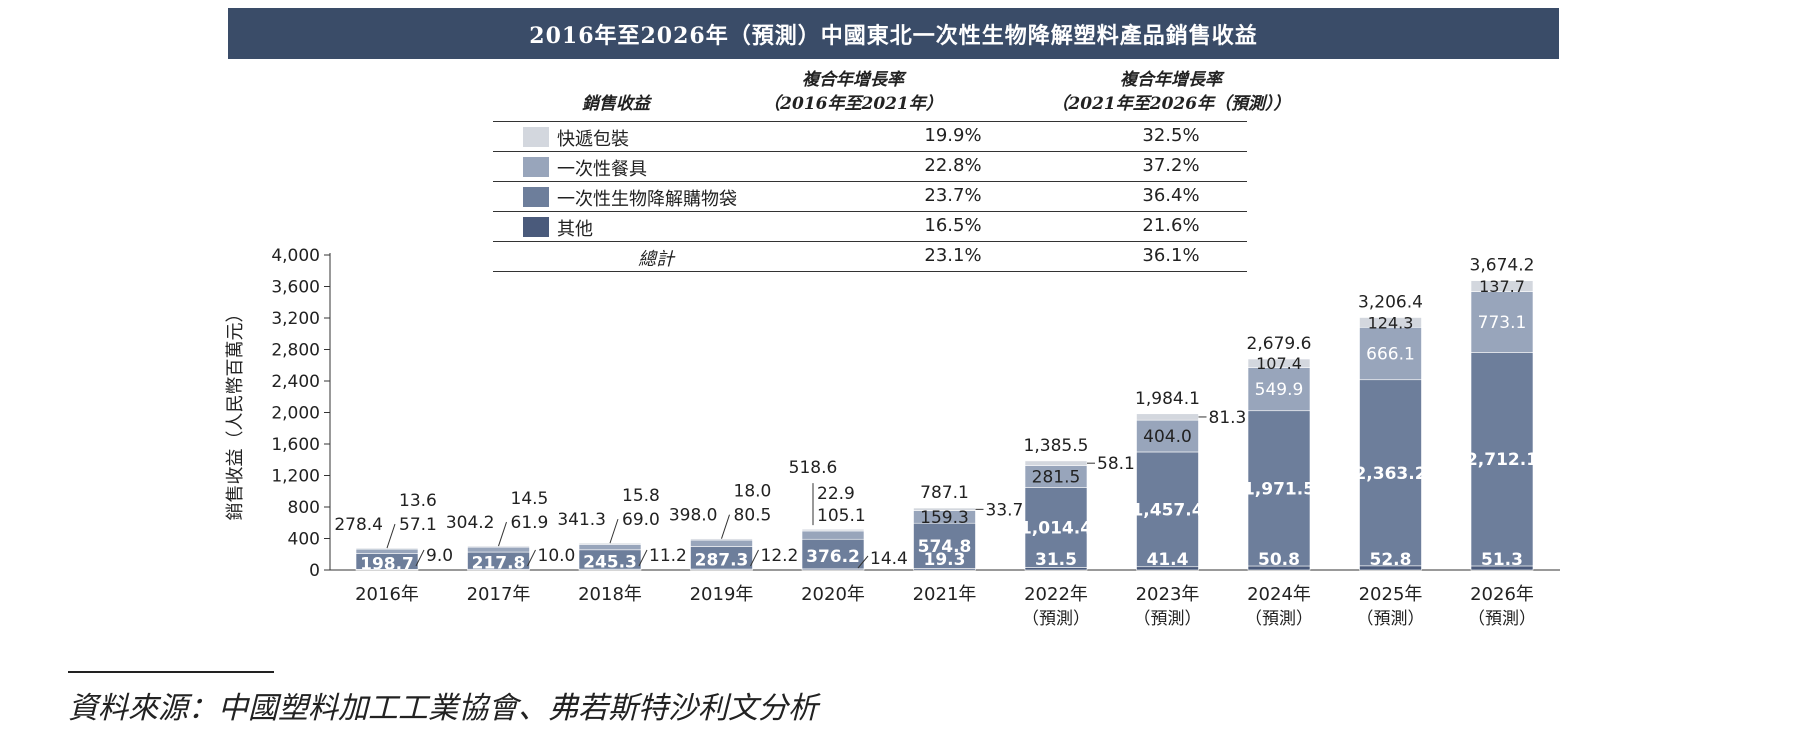  Describe the element at coordinates (418, 525) in the screenshot. I see `data-label-tableware: 57.1` at that location.